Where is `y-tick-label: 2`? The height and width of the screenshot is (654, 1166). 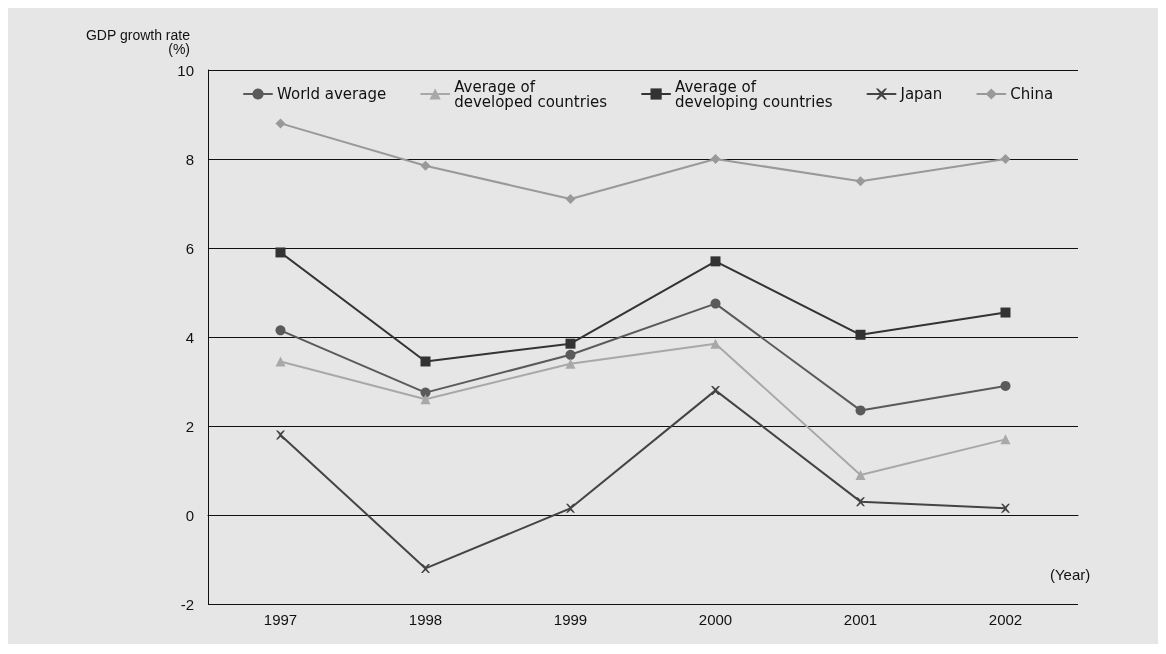
y-tick-label: 2 is located at coordinates (189, 426).